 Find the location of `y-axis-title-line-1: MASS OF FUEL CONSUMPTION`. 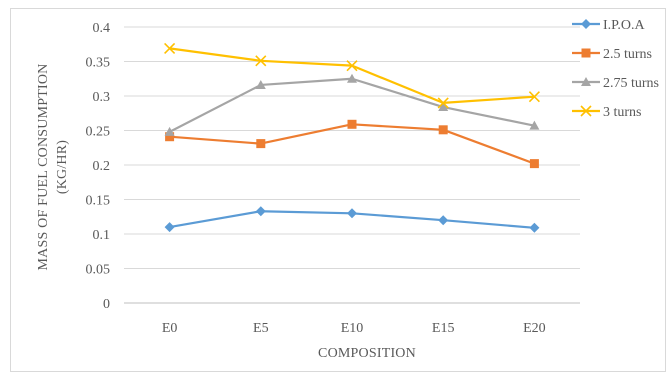

y-axis-title-line-1: MASS OF FUEL CONSUMPTION is located at coordinates (43, 167).